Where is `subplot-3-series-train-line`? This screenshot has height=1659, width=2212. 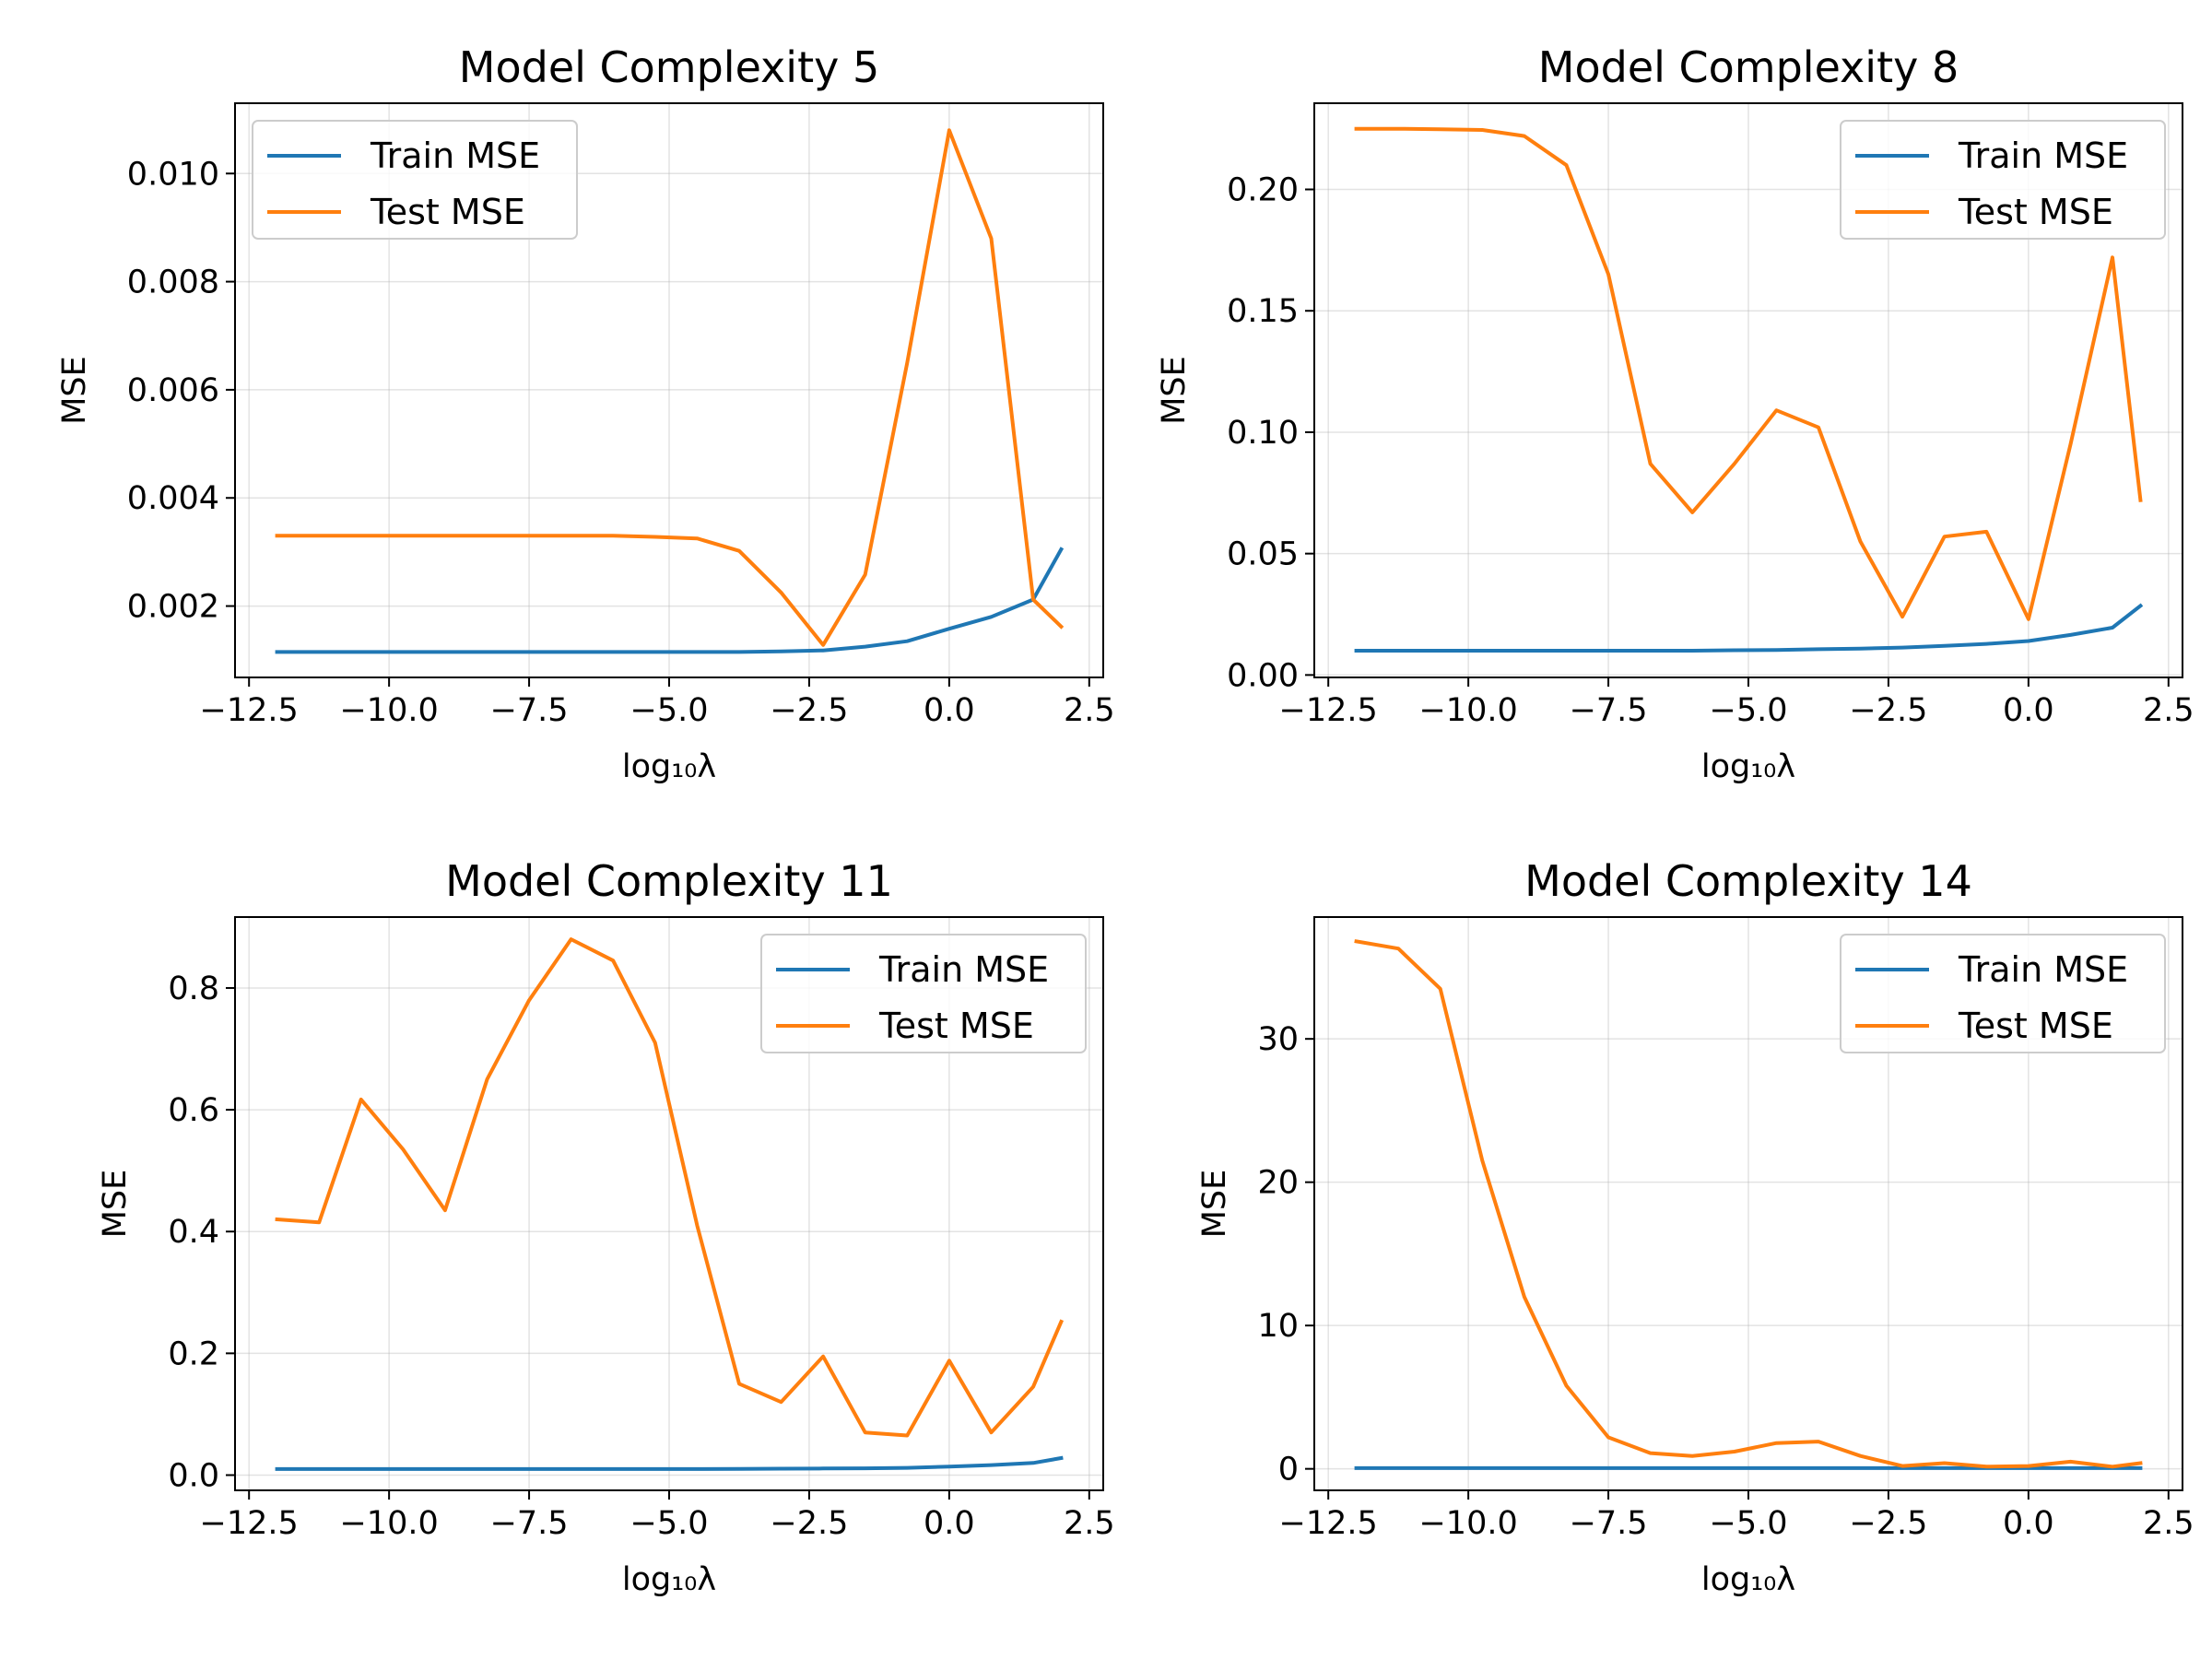
subplot-3-series-train-line is located at coordinates (669, 1463).